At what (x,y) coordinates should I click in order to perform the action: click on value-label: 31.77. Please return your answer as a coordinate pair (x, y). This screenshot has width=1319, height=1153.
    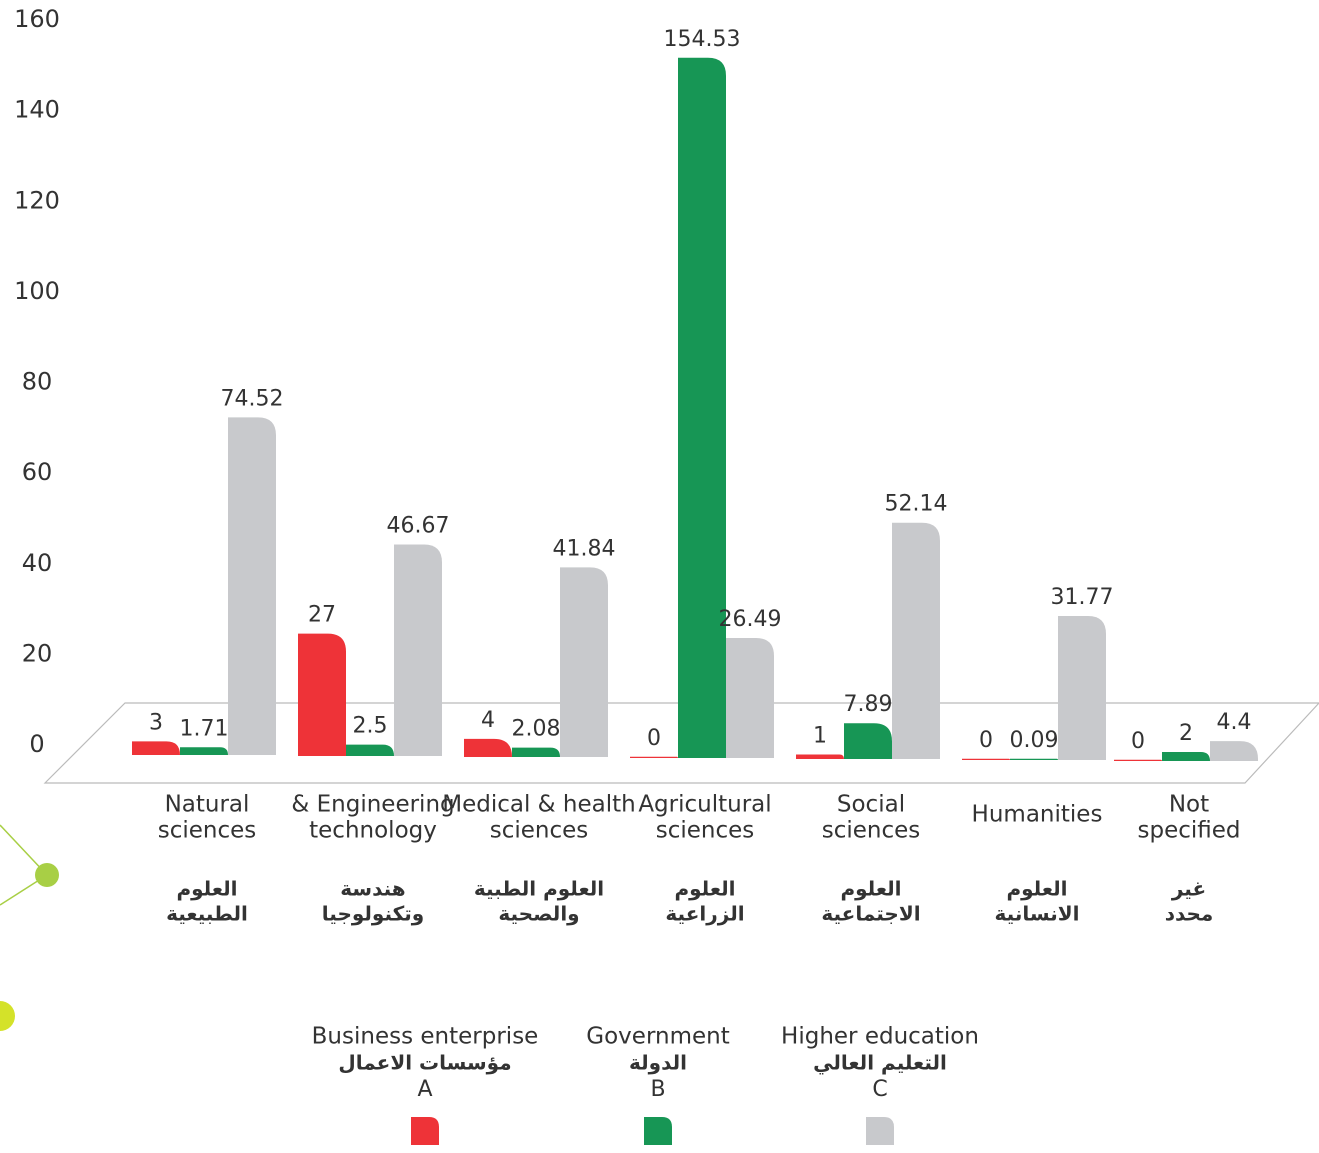
    Looking at the image, I should click on (1082, 597).